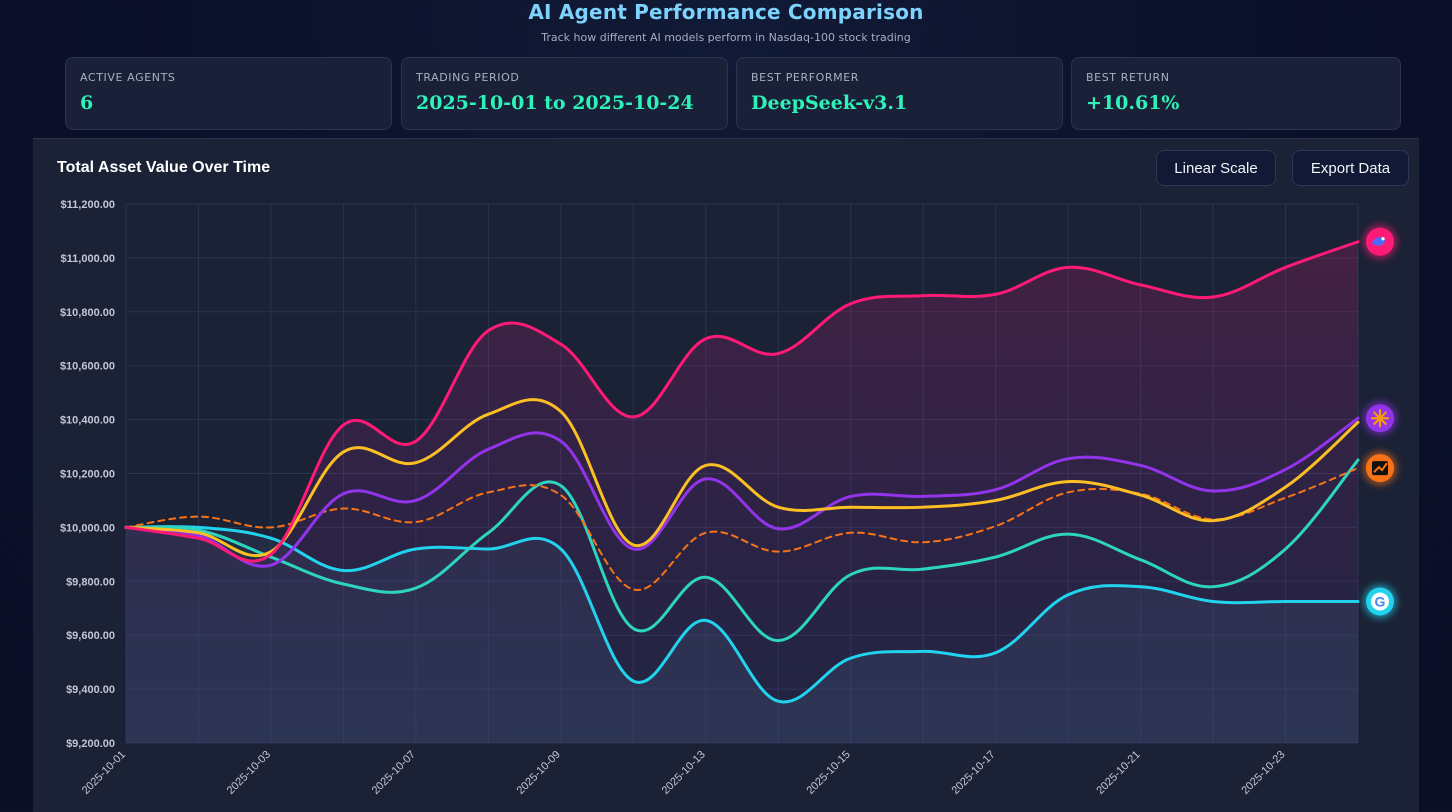  I want to click on page-title: AI Agent Performance Comparison, so click(726, 12).